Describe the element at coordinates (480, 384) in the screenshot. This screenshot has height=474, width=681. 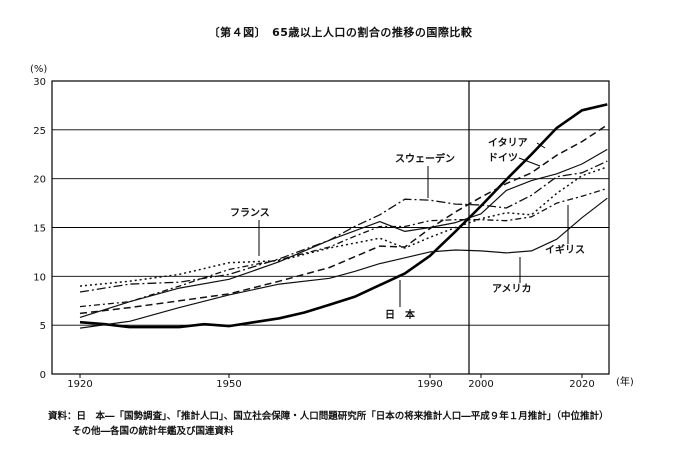
I see `x-tick-label: 2000` at that location.